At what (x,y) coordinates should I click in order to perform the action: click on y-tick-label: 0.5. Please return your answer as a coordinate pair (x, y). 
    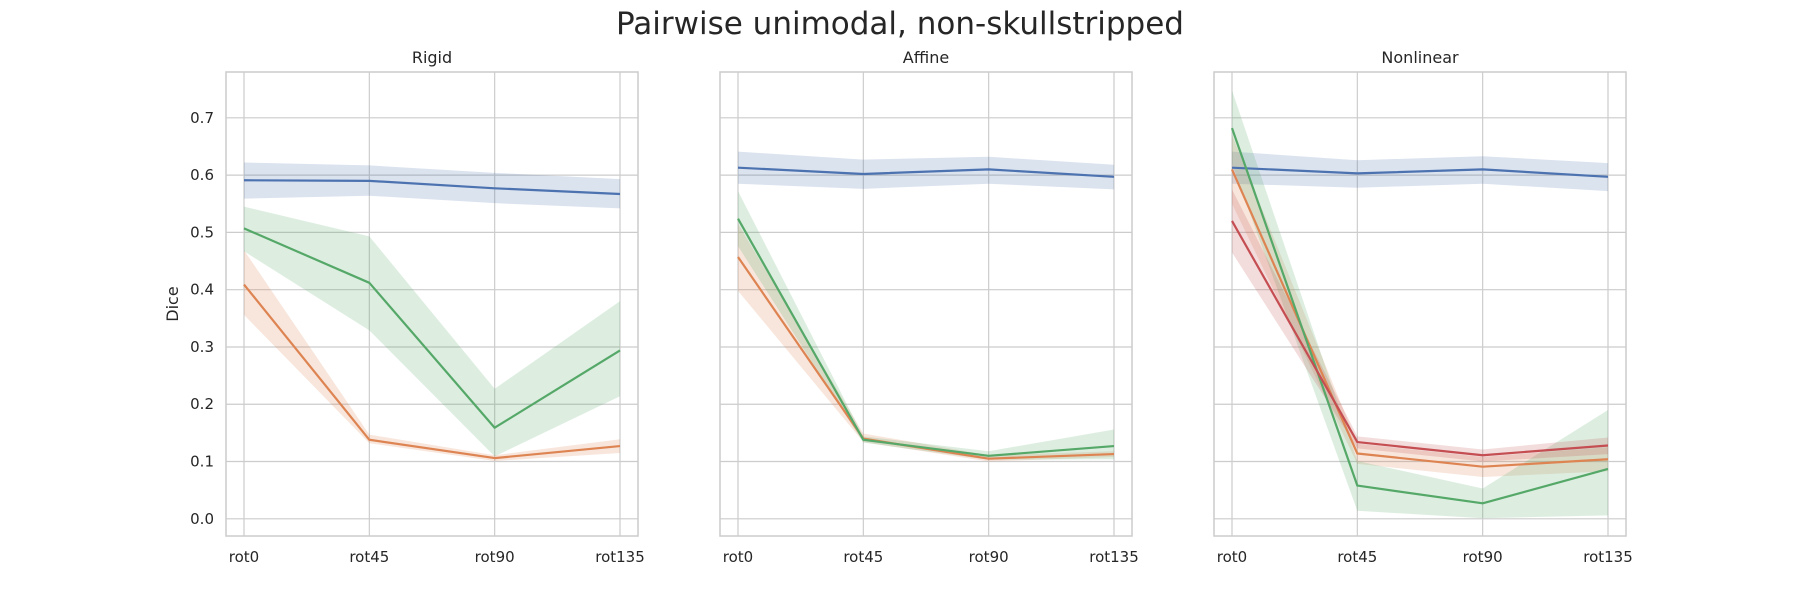
    Looking at the image, I should click on (202, 232).